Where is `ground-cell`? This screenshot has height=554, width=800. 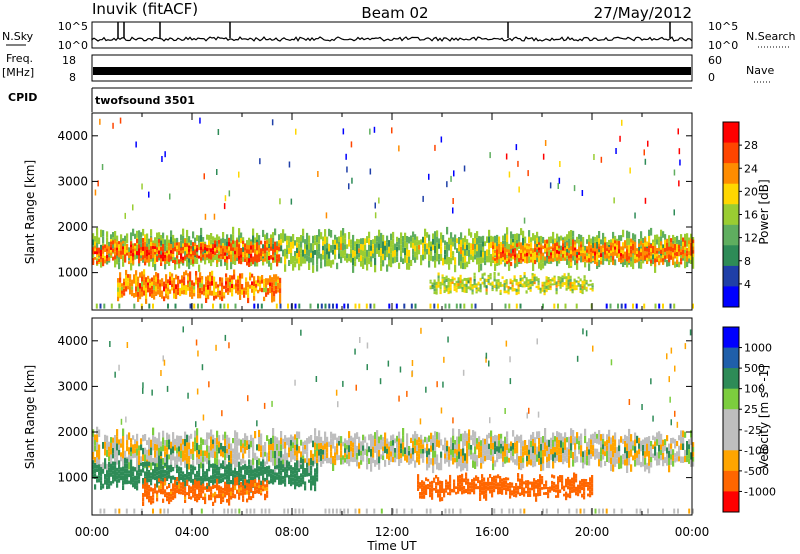
ground-cell is located at coordinates (310, 306).